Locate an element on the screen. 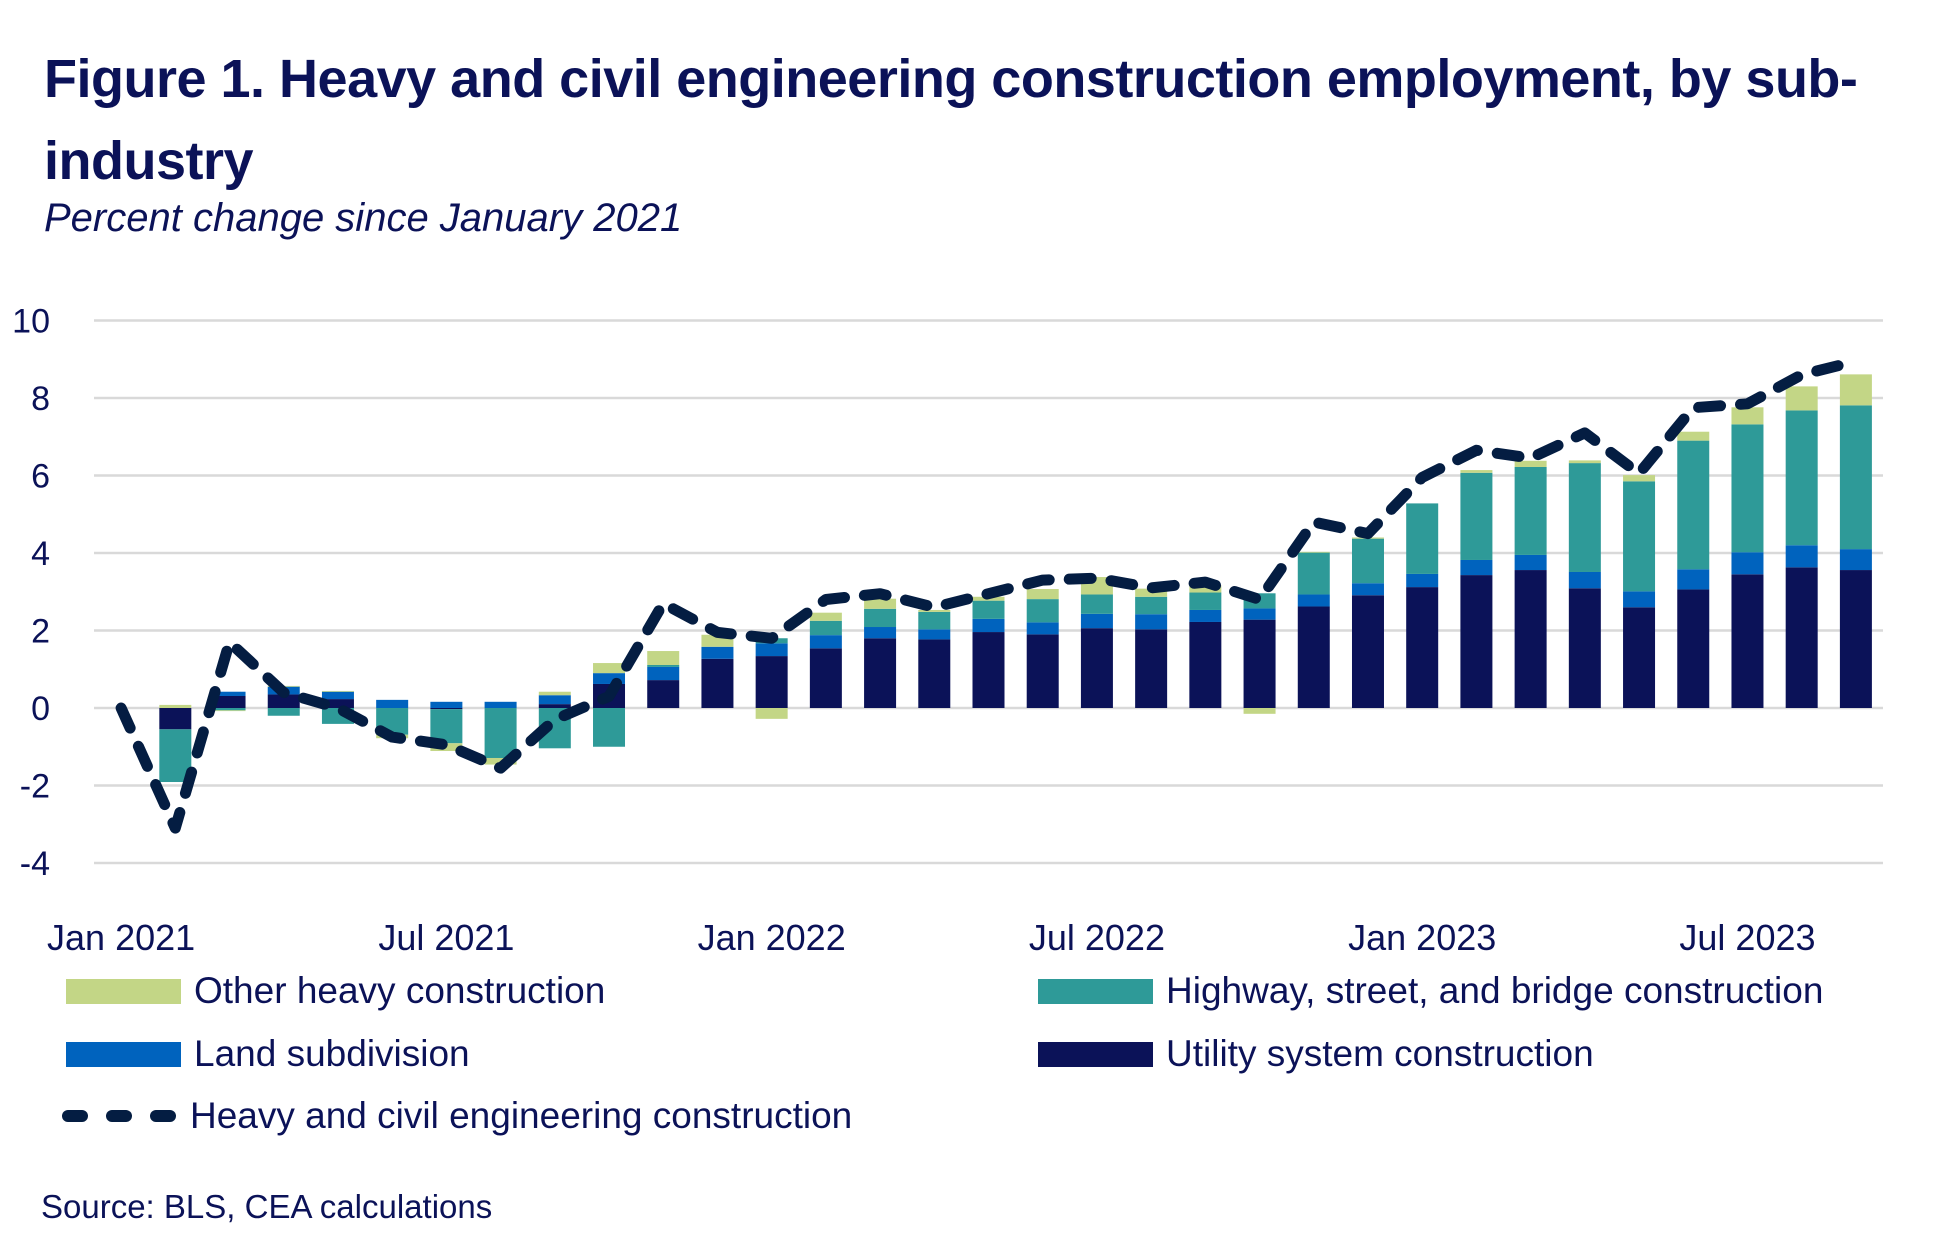 The width and height of the screenshot is (1954, 1257). x-tick-label: Jul 2023 is located at coordinates (1747, 937).